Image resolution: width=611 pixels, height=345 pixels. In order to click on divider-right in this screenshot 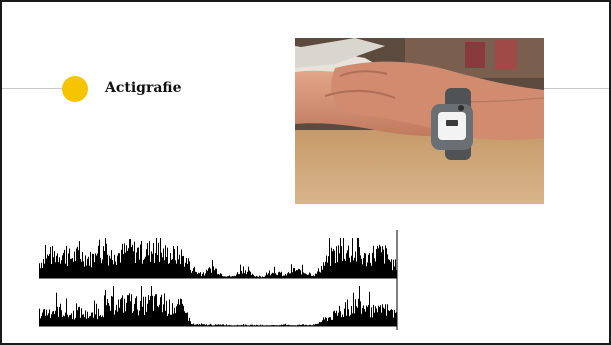, I will do `click(576, 88)`.